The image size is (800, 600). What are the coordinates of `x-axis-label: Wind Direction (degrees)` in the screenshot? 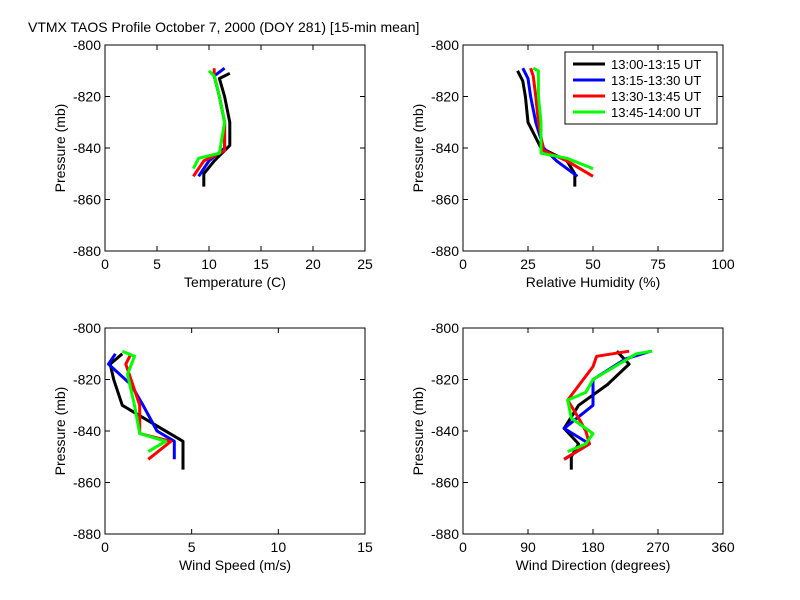 It's located at (593, 565).